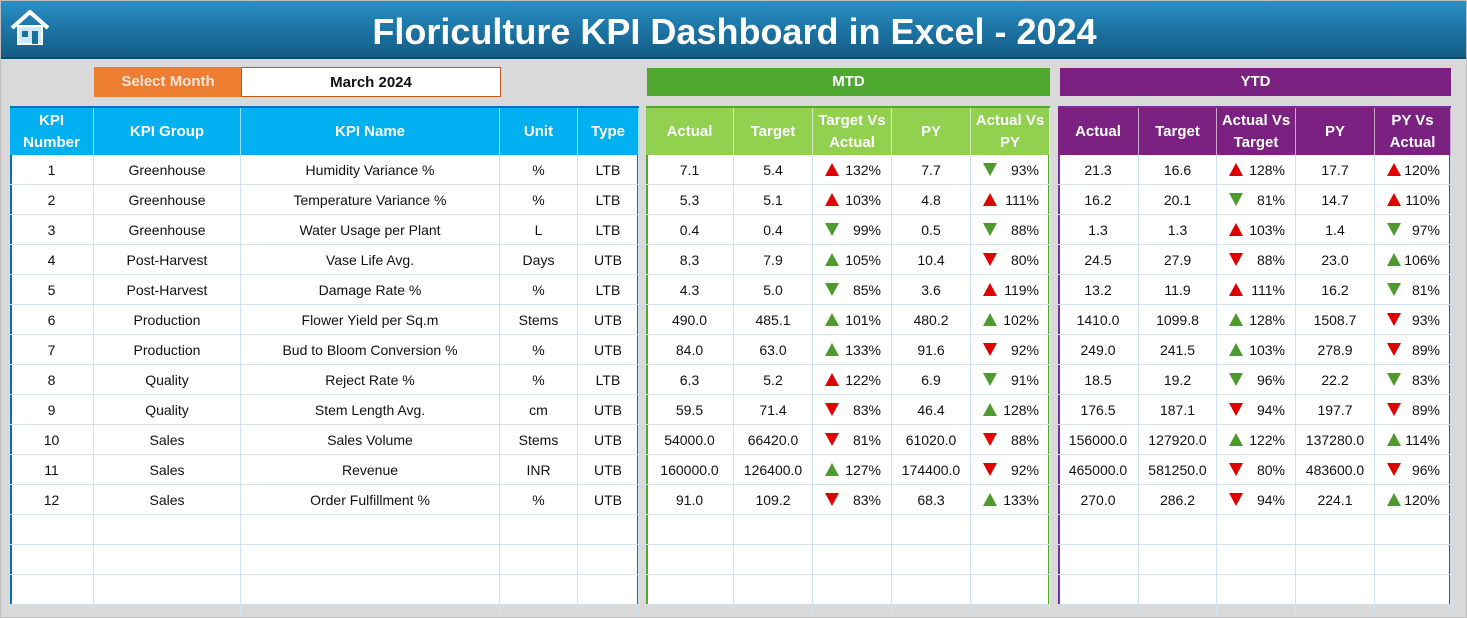  What do you see at coordinates (1178, 131) in the screenshot?
I see `column-header: Target` at bounding box center [1178, 131].